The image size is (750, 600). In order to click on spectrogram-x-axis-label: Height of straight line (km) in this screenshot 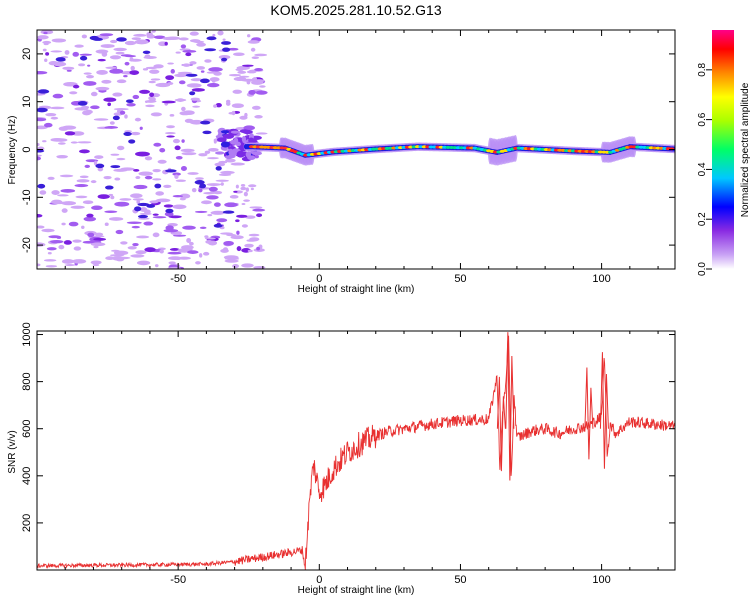, I will do `click(356, 289)`.